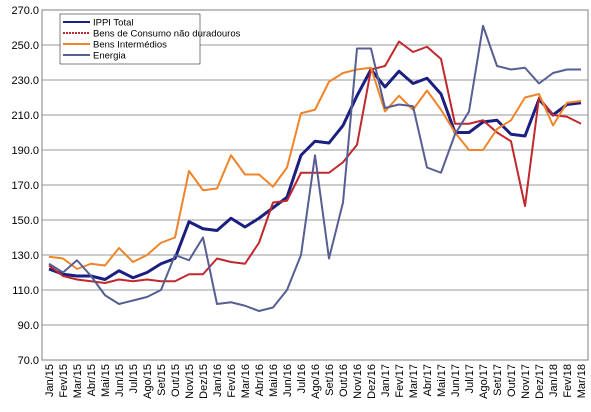  I want to click on x-tick-label: Mar/15, so click(78, 381).